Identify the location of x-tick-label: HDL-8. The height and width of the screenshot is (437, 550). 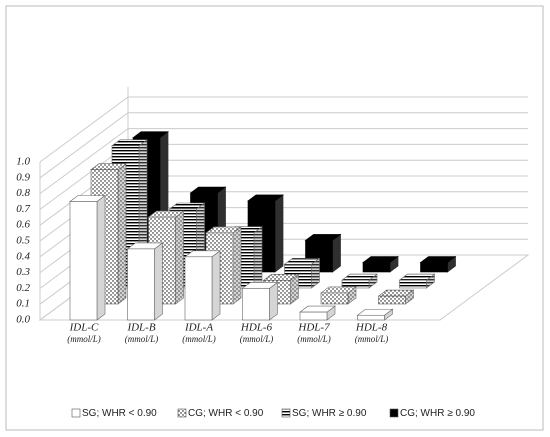
(371, 328).